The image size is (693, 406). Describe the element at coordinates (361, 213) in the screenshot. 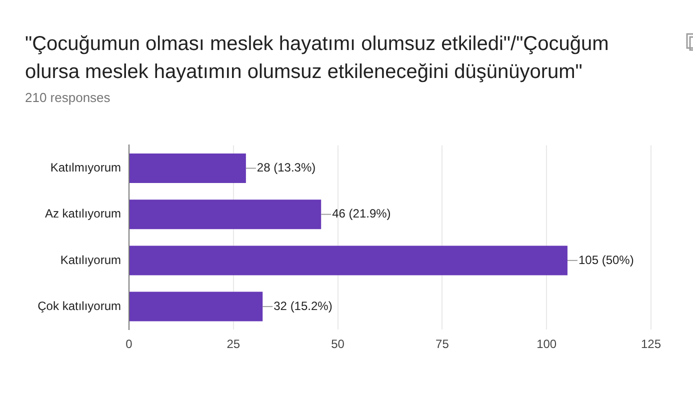

I see `data-label: 46 (21.9%)` at that location.